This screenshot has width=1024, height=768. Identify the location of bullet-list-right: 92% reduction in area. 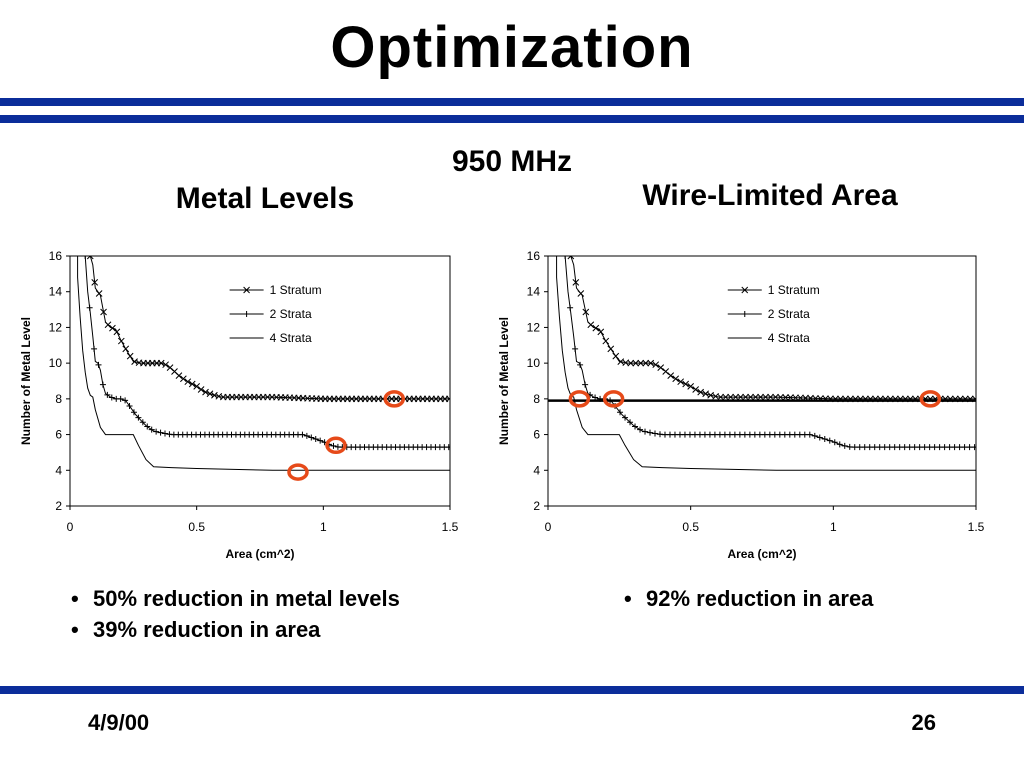
(746, 598).